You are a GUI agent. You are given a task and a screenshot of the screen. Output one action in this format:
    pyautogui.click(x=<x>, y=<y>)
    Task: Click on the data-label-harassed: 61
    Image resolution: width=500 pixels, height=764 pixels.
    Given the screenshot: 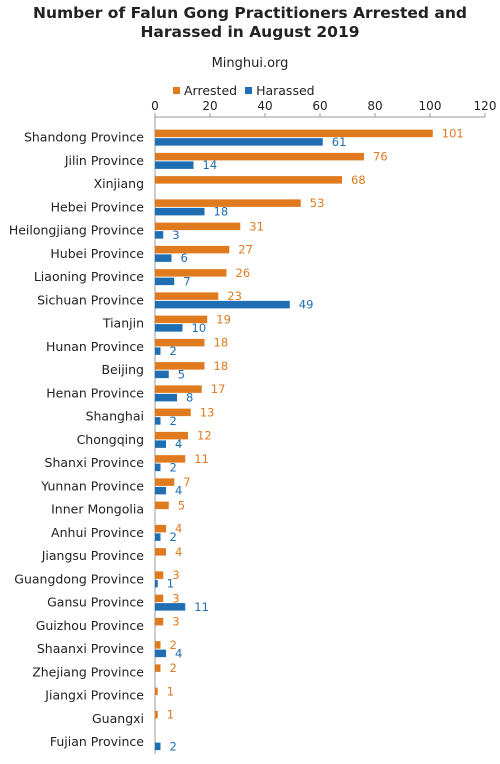 What is the action you would take?
    pyautogui.click(x=339, y=142)
    